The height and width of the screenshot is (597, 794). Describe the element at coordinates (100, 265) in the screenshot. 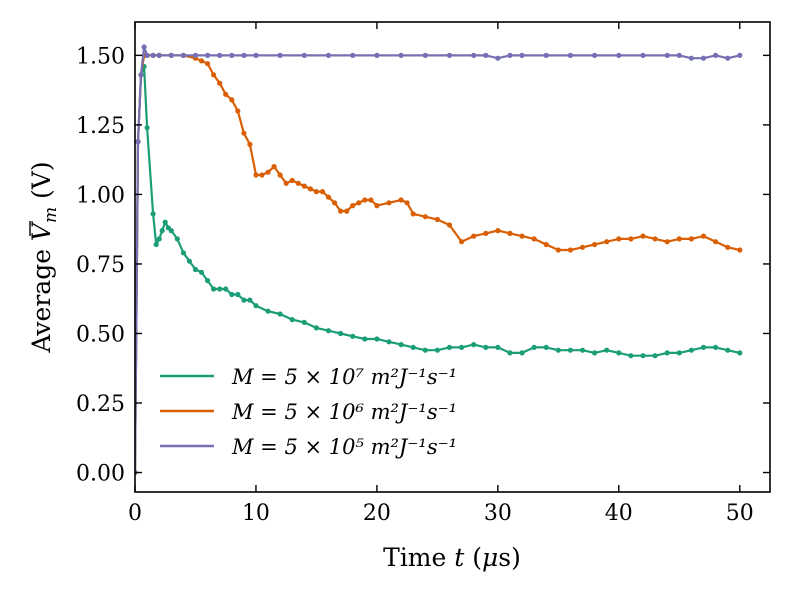

I see `y-tick-label: 0.75` at that location.